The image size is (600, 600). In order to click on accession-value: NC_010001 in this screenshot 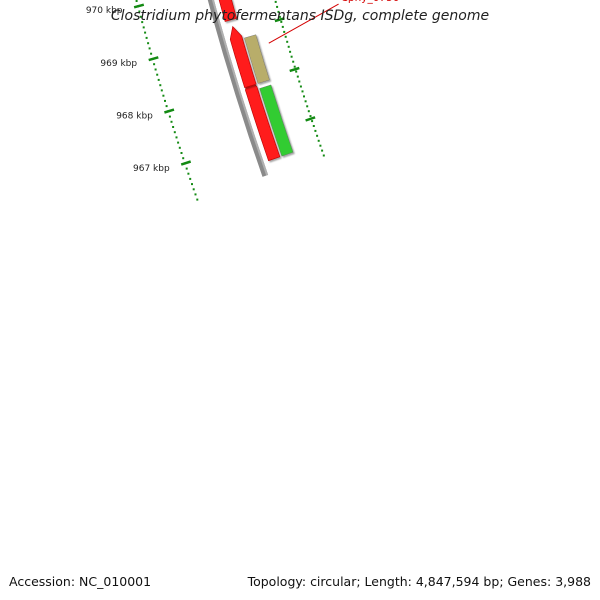, I will do `click(115, 581)`.